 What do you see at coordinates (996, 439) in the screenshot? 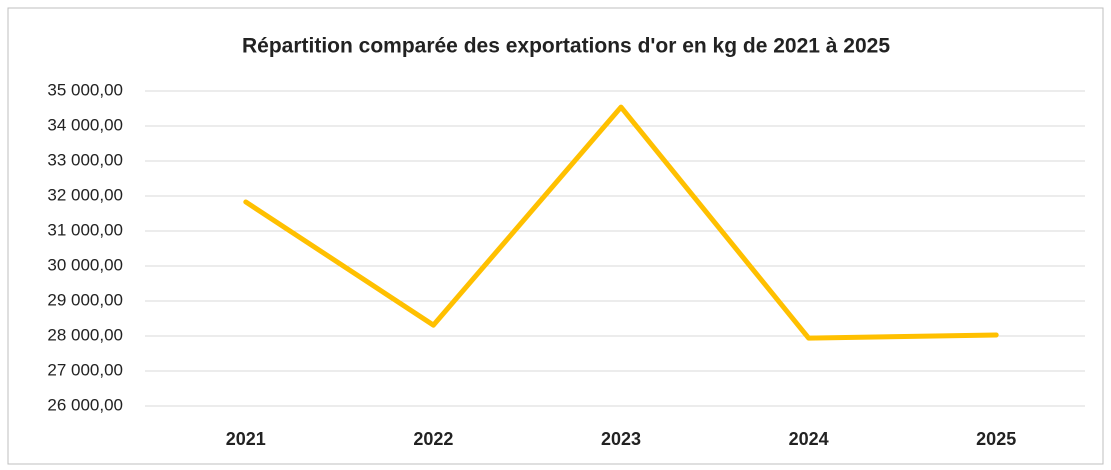
I see `x-tick-label: 2025` at bounding box center [996, 439].